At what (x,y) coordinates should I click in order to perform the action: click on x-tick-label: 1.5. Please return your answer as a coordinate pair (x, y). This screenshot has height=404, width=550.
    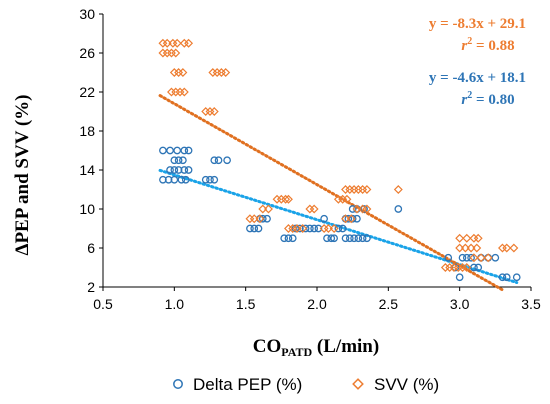
    Looking at the image, I should click on (246, 304).